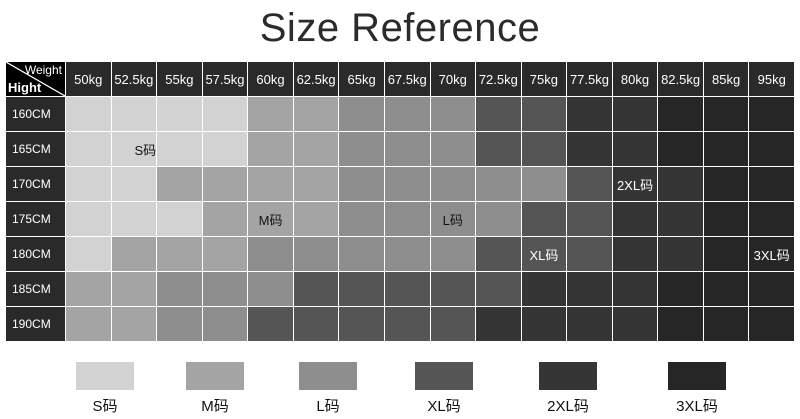 The width and height of the screenshot is (800, 419). What do you see at coordinates (400, 390) in the screenshot?
I see `size-legend: S码 M码 L码 XL码 2XL码 3XL码` at bounding box center [400, 390].